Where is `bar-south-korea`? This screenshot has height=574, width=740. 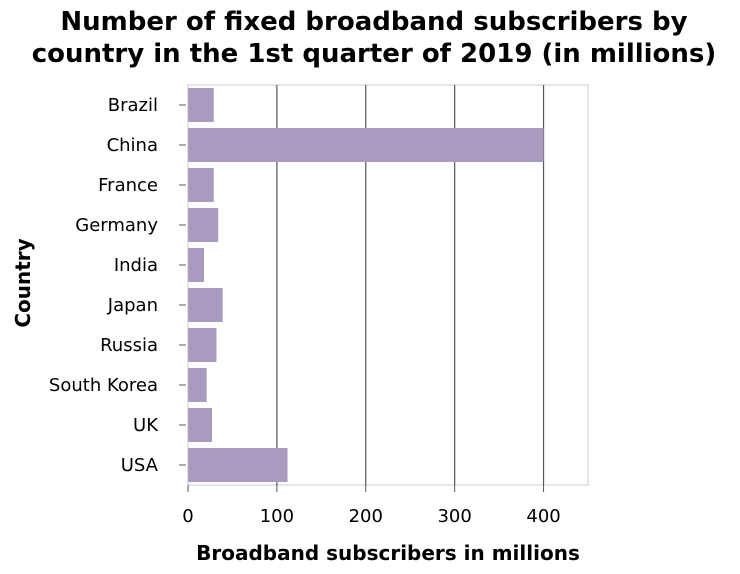
bar-south-korea is located at coordinates (197, 385).